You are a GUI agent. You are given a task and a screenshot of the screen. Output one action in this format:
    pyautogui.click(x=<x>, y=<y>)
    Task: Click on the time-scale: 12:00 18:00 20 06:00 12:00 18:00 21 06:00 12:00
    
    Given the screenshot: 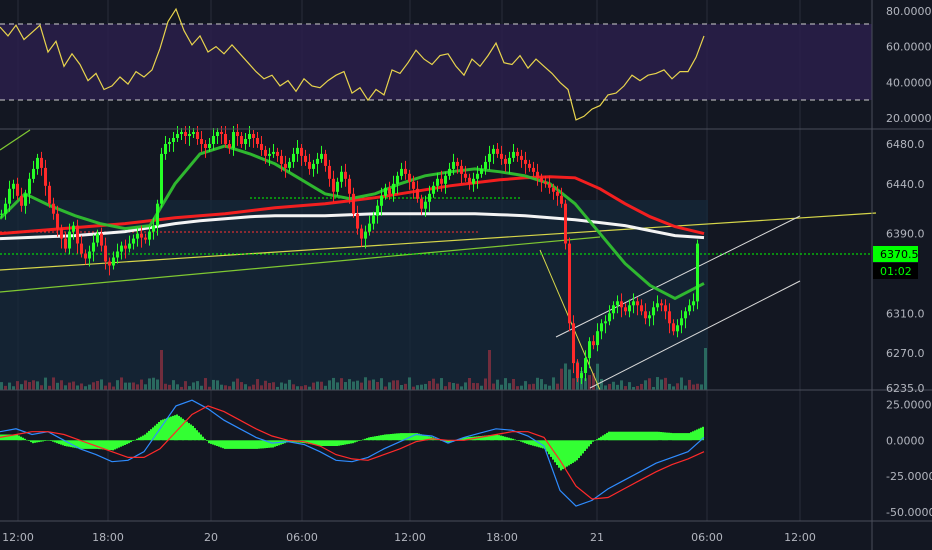 What is the action you would take?
    pyautogui.click(x=409, y=537)
    